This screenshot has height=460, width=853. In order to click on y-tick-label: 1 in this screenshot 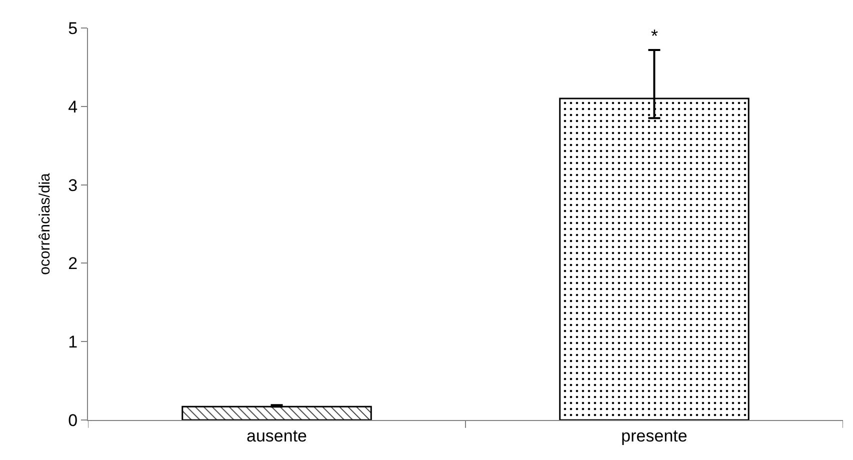, I will do `click(73, 342)`.